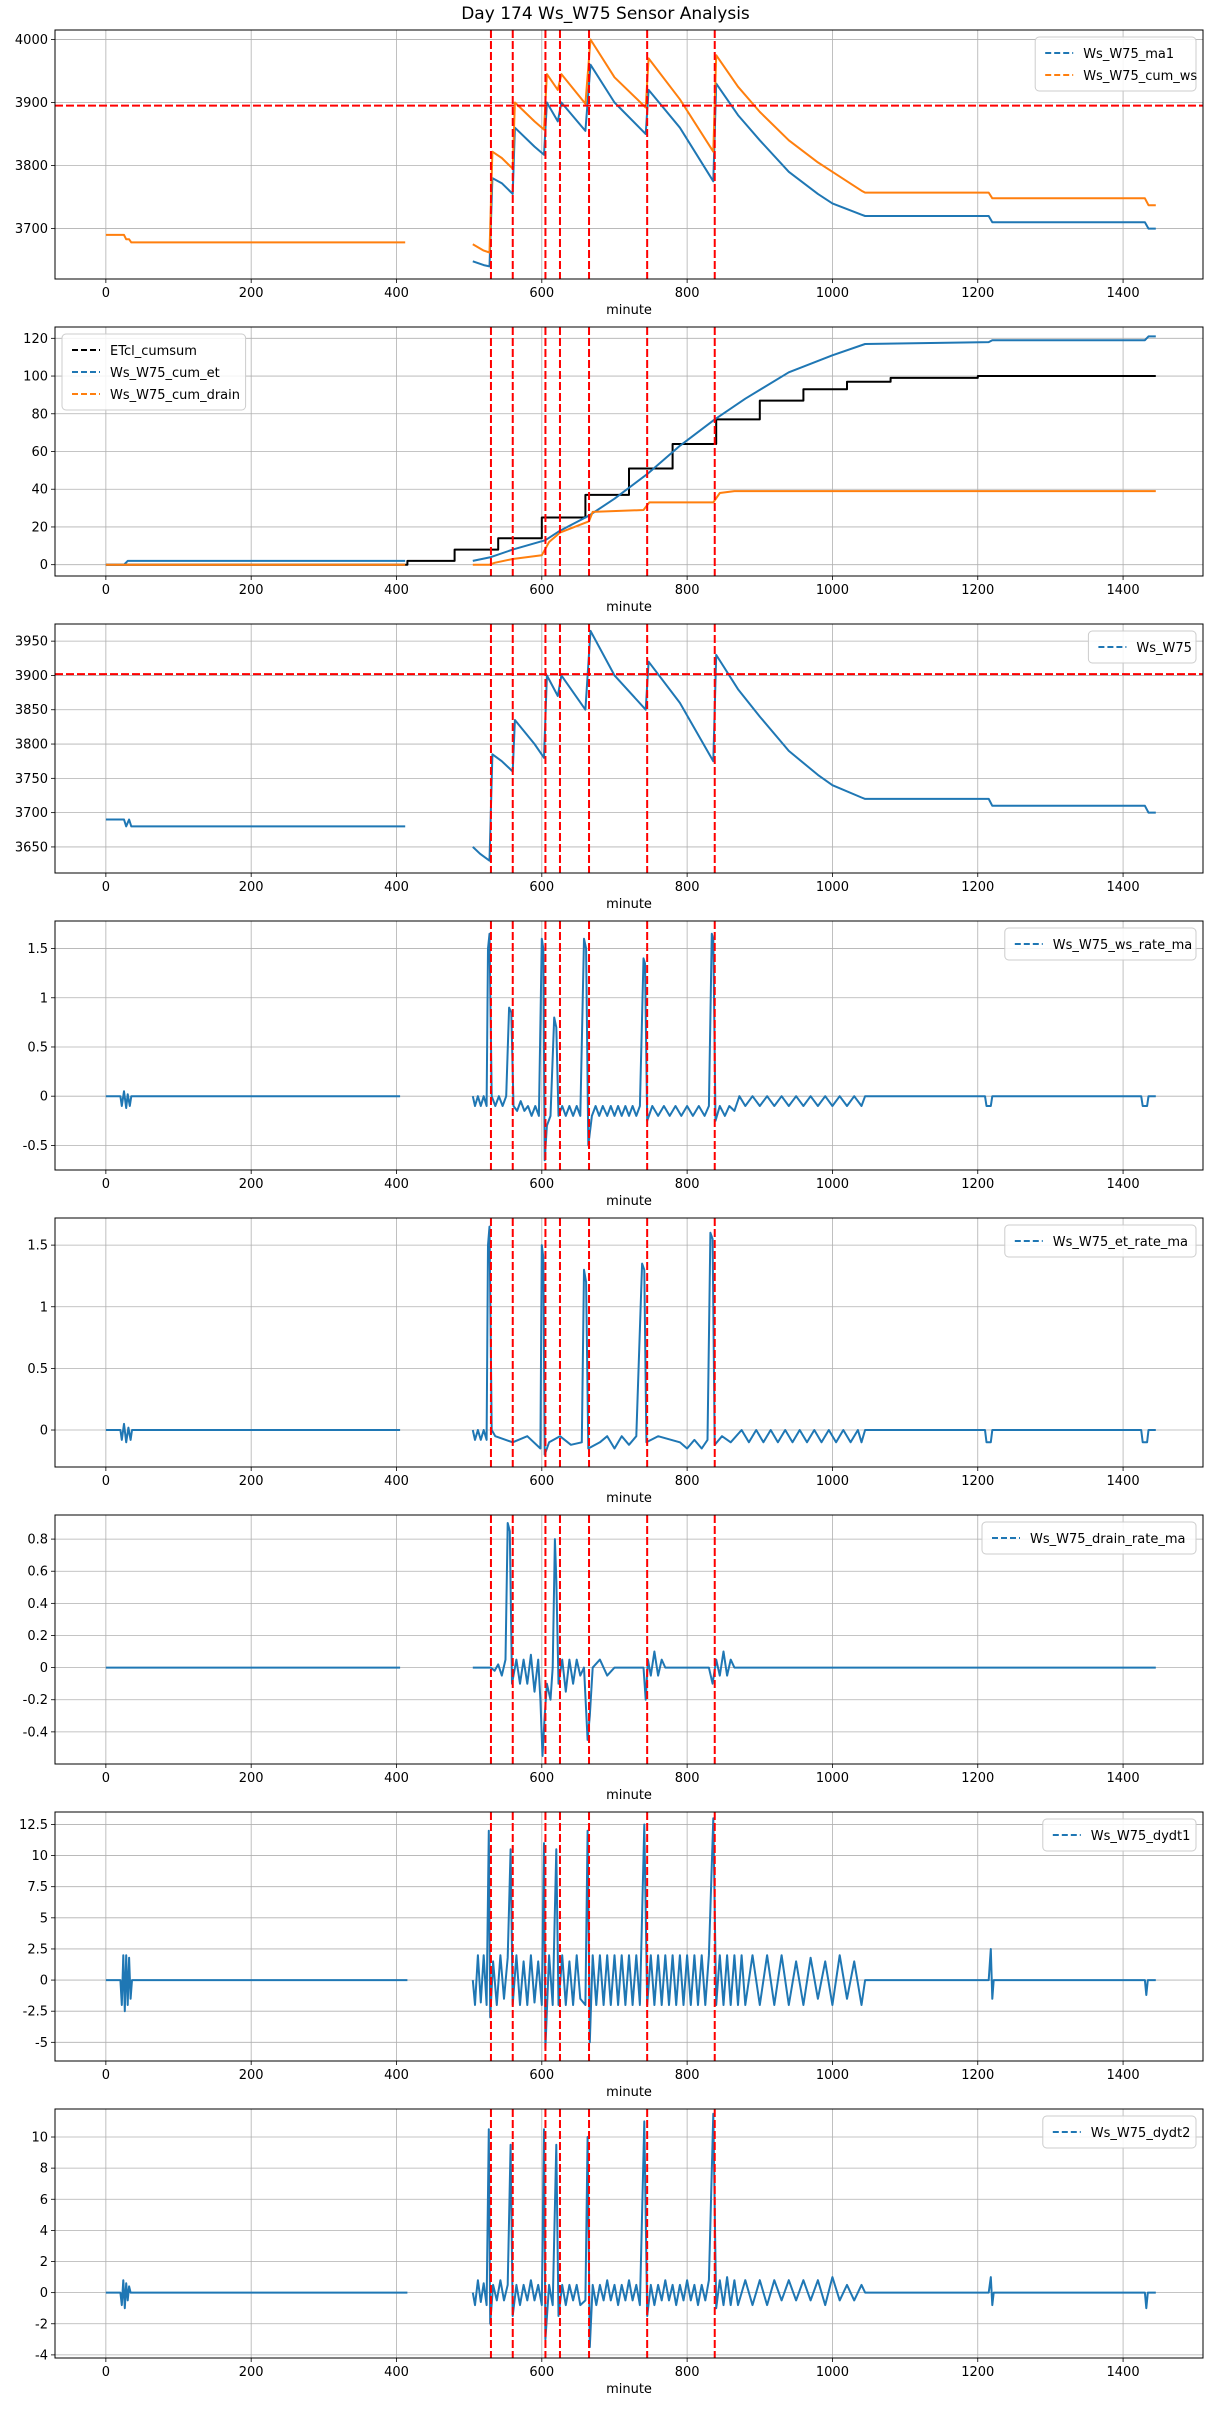 This screenshot has width=1211, height=2415. What do you see at coordinates (35, 1700) in the screenshot?
I see `y-tick-label: -0.2` at bounding box center [35, 1700].